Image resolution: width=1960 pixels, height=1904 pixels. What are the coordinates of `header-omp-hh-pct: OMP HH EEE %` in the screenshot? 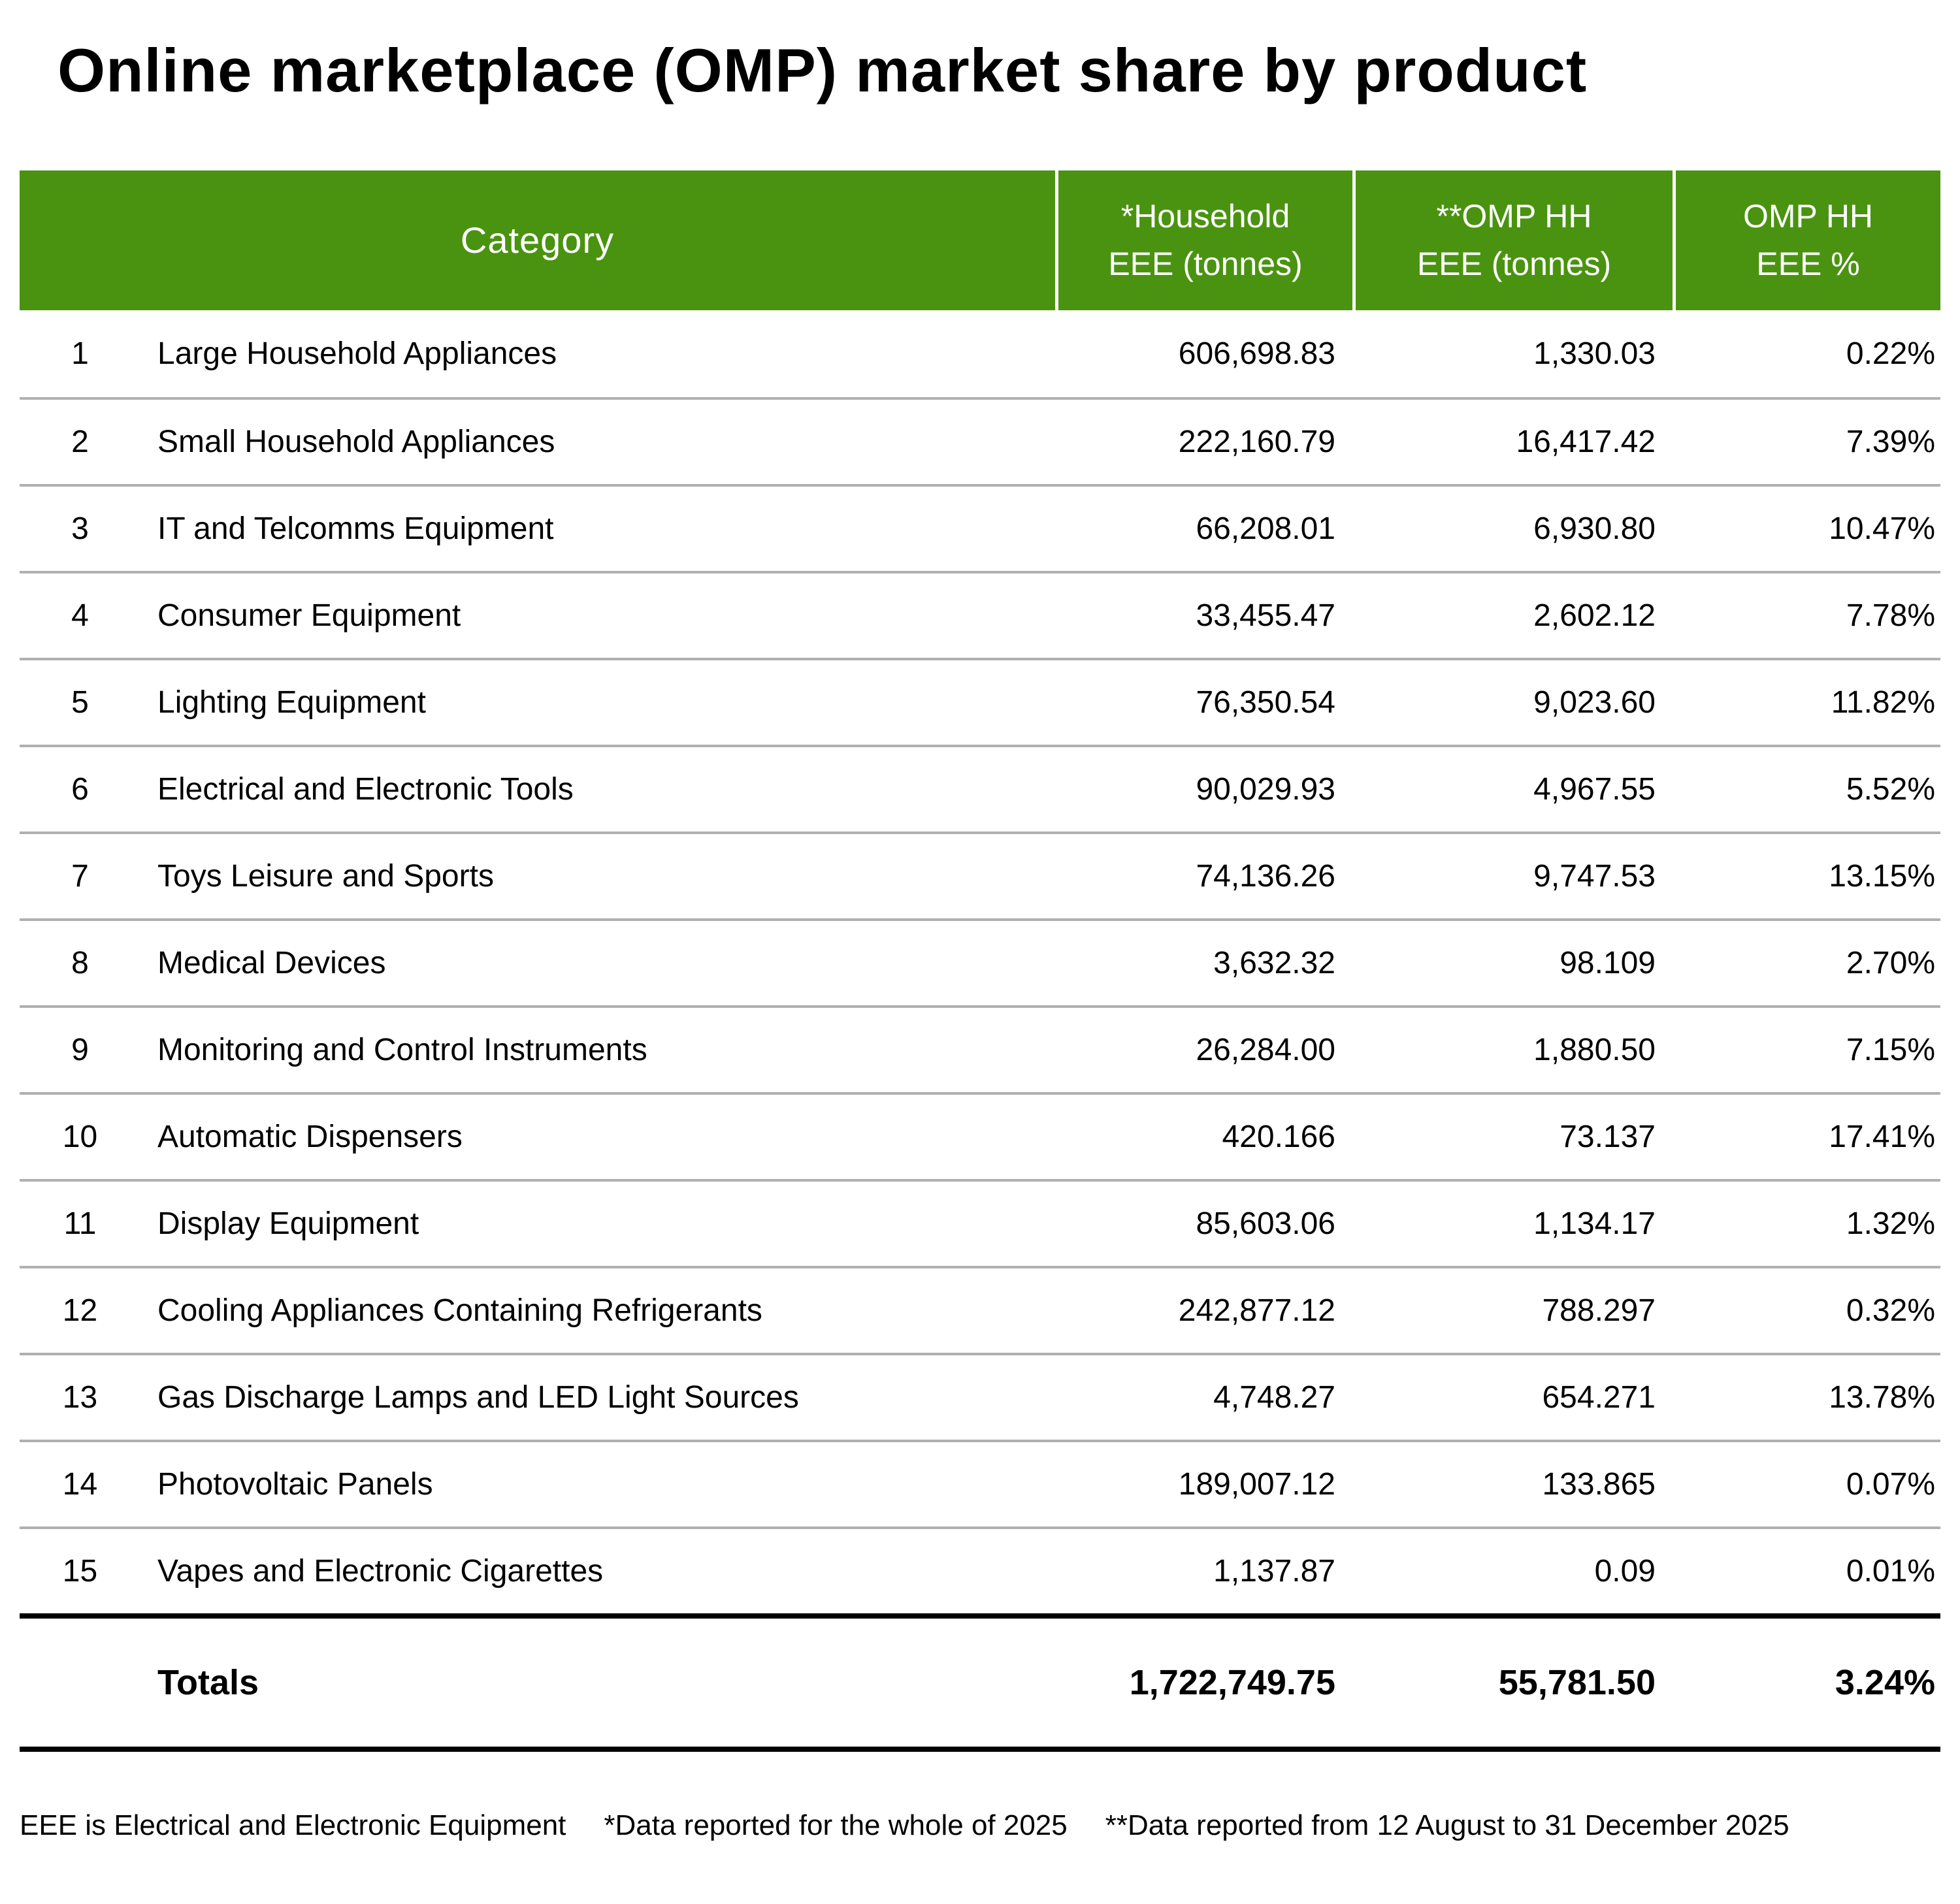 It's located at (1806, 240).